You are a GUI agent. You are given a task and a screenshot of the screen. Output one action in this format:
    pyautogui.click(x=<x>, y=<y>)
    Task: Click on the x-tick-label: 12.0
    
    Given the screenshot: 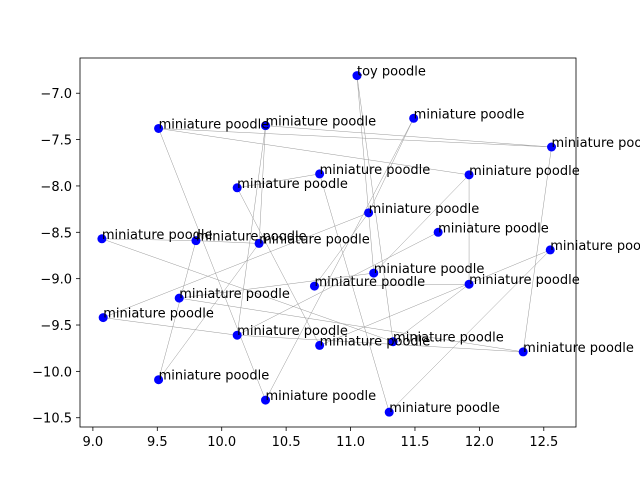 What is the action you would take?
    pyautogui.click(x=479, y=442)
    